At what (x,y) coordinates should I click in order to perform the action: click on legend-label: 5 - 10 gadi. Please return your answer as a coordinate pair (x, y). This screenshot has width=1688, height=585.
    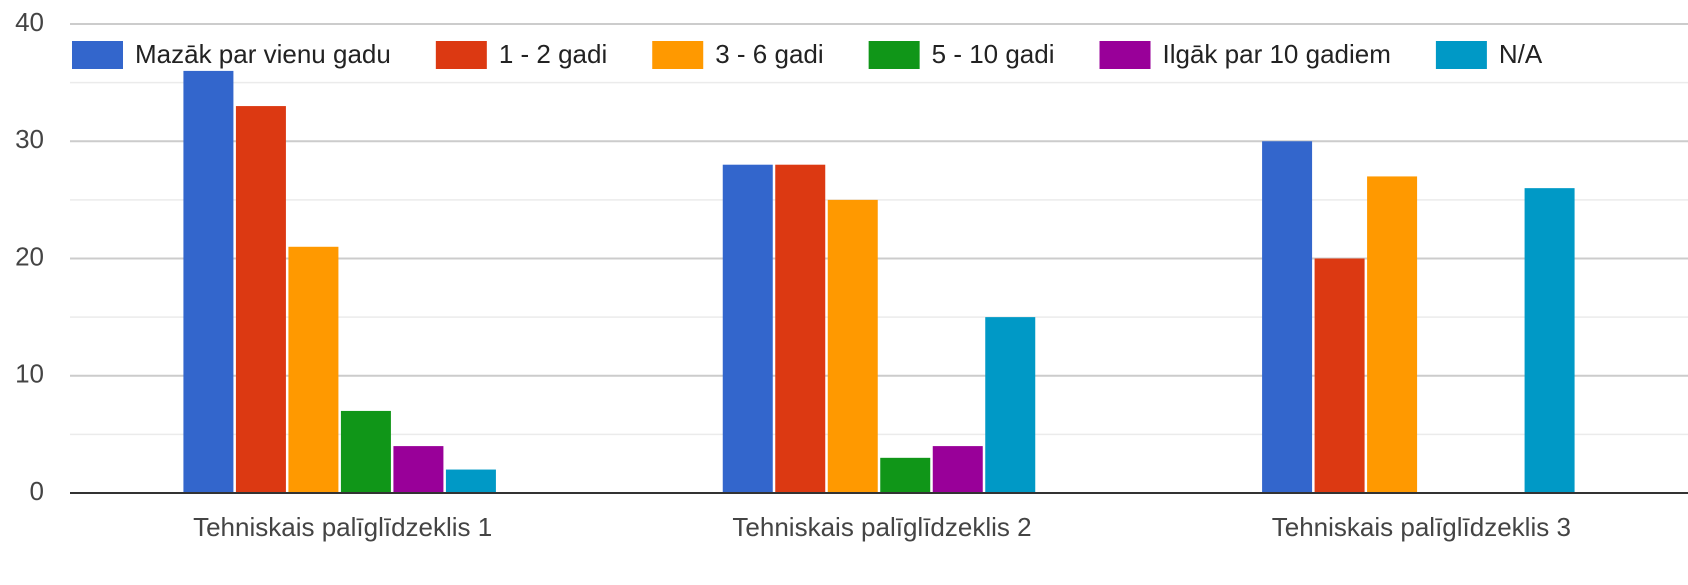
    Looking at the image, I should click on (993, 54).